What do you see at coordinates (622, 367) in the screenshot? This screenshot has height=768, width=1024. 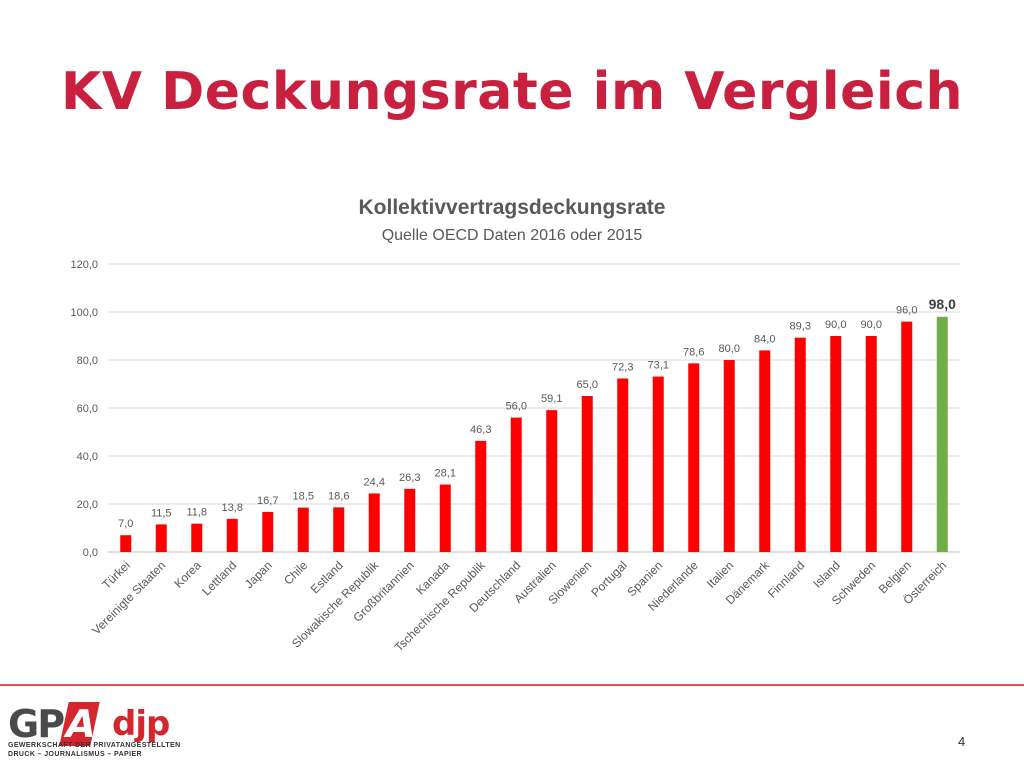 I see `data-label: 72,3` at bounding box center [622, 367].